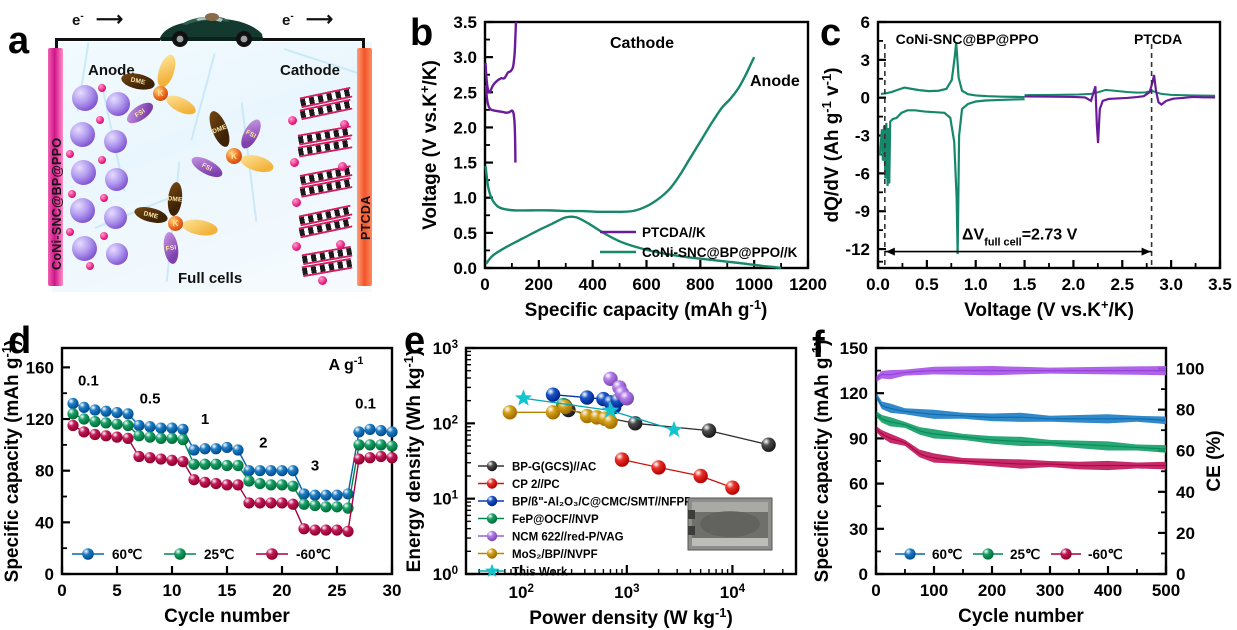 The width and height of the screenshot is (1237, 630). I want to click on y-tick: 2.0, so click(465, 127).